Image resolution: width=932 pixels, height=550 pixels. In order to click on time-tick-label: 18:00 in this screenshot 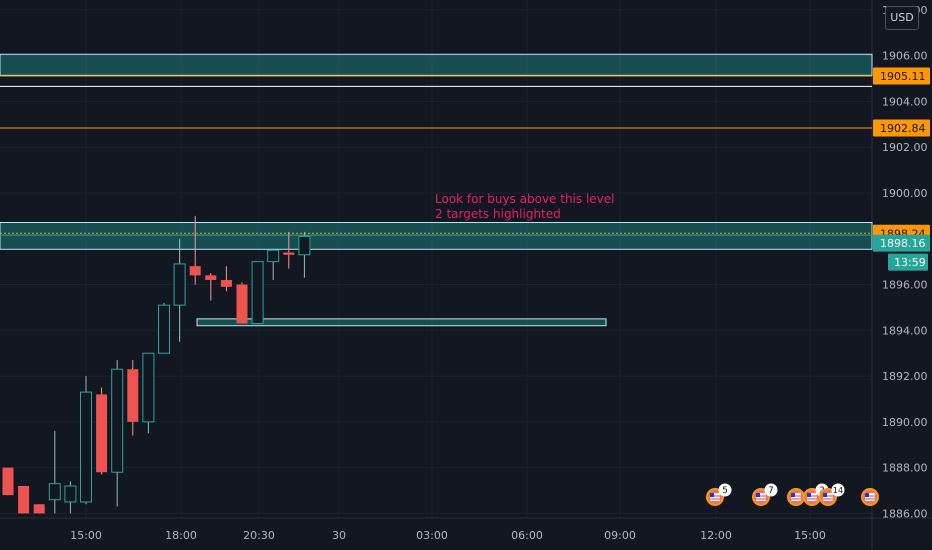, I will do `click(181, 535)`.